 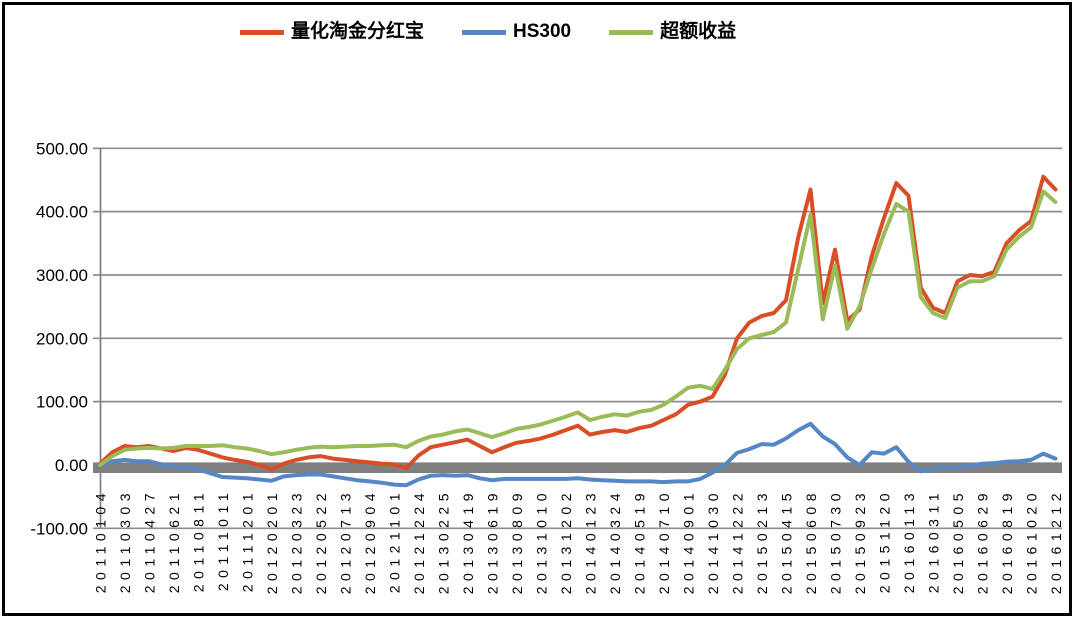 I want to click on x-axis-label: 20161212, so click(x=1056, y=541).